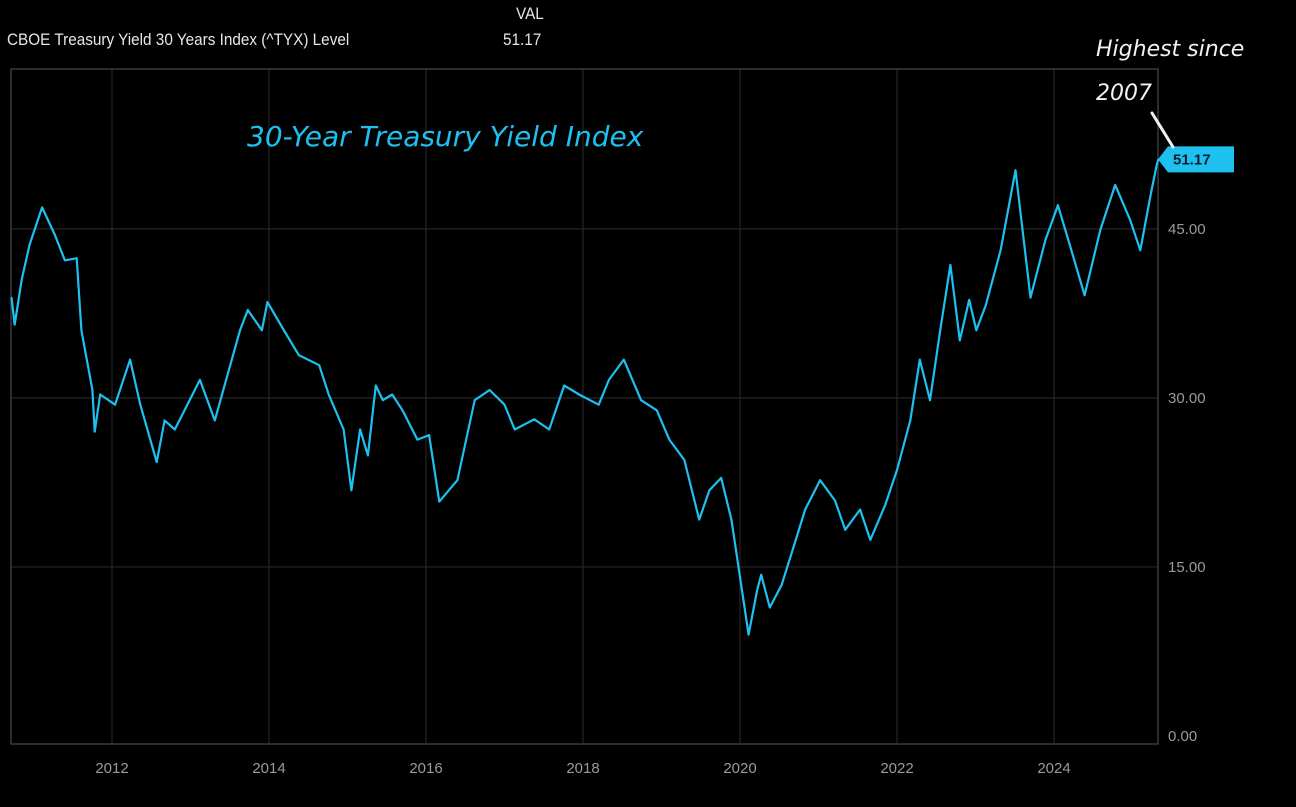  Describe the element at coordinates (1124, 93) in the screenshot. I see `annotation-line-2: 2007` at that location.